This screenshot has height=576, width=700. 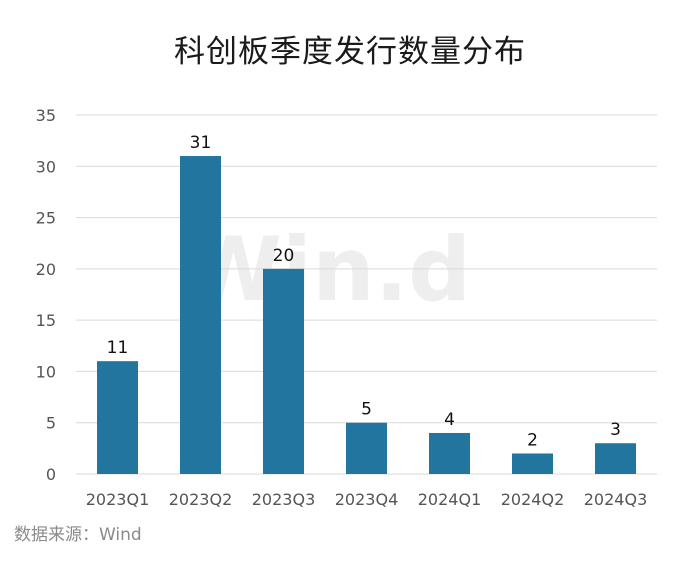 I want to click on data-label: 2, so click(x=532, y=440).